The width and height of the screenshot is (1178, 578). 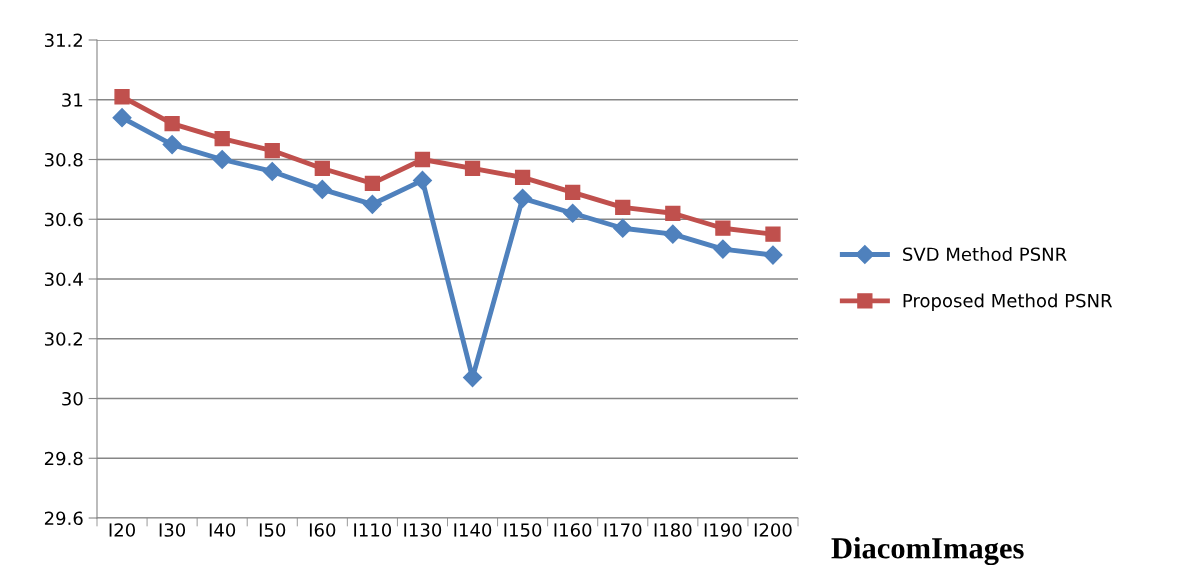 What do you see at coordinates (985, 254) in the screenshot?
I see `legend-label: SVD Method PSNR` at bounding box center [985, 254].